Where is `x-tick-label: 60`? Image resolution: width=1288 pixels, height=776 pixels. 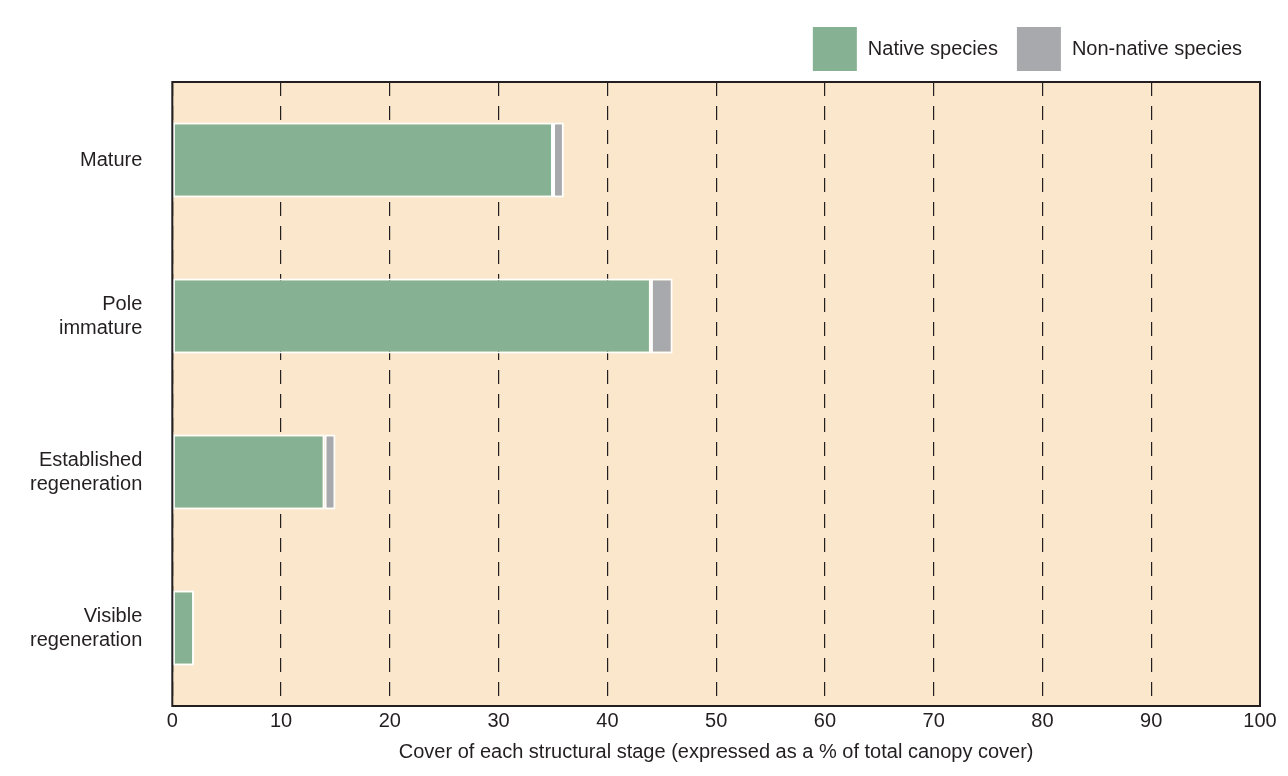
x-tick-label: 60 is located at coordinates (825, 719).